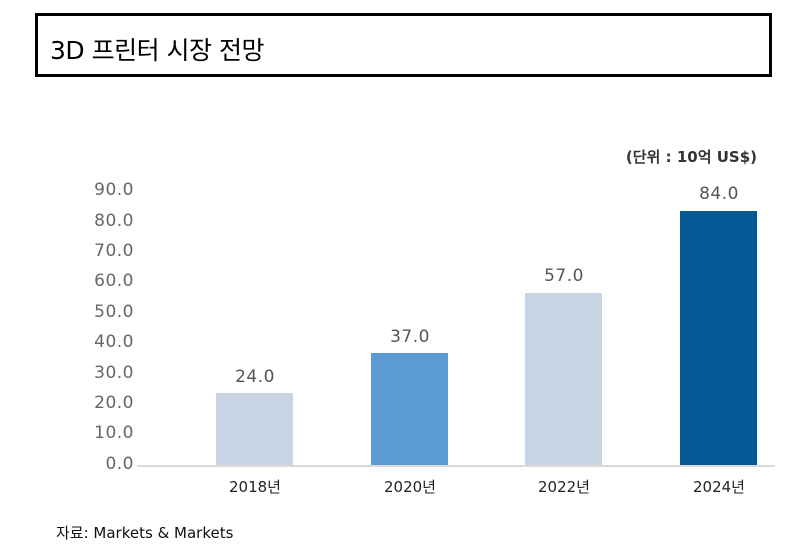 The image size is (809, 558). I want to click on bar-value-label: 37.0, so click(410, 337).